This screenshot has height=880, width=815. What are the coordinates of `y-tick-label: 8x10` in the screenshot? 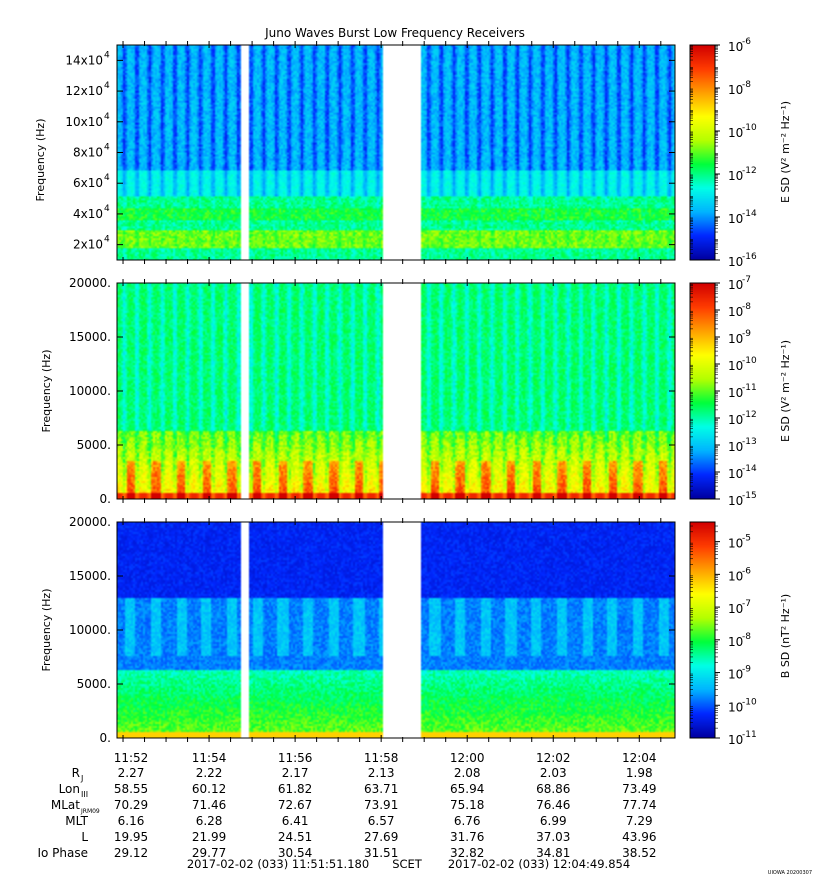 It's located at (88, 153).